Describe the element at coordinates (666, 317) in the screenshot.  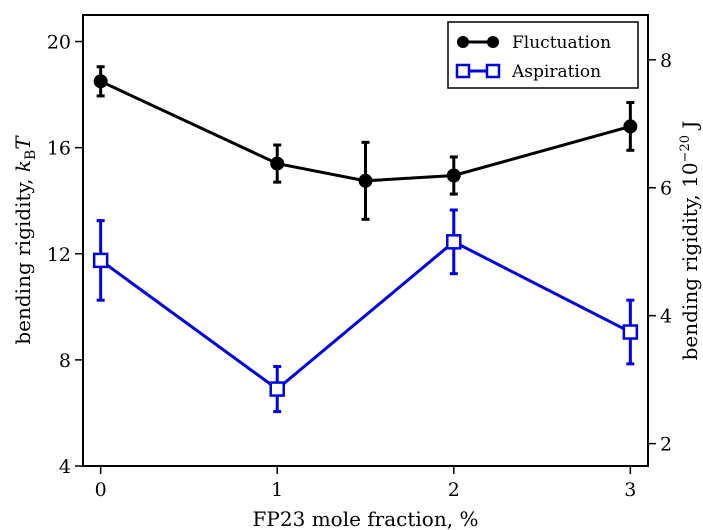
I see `y-right-tick-label: 4` at that location.